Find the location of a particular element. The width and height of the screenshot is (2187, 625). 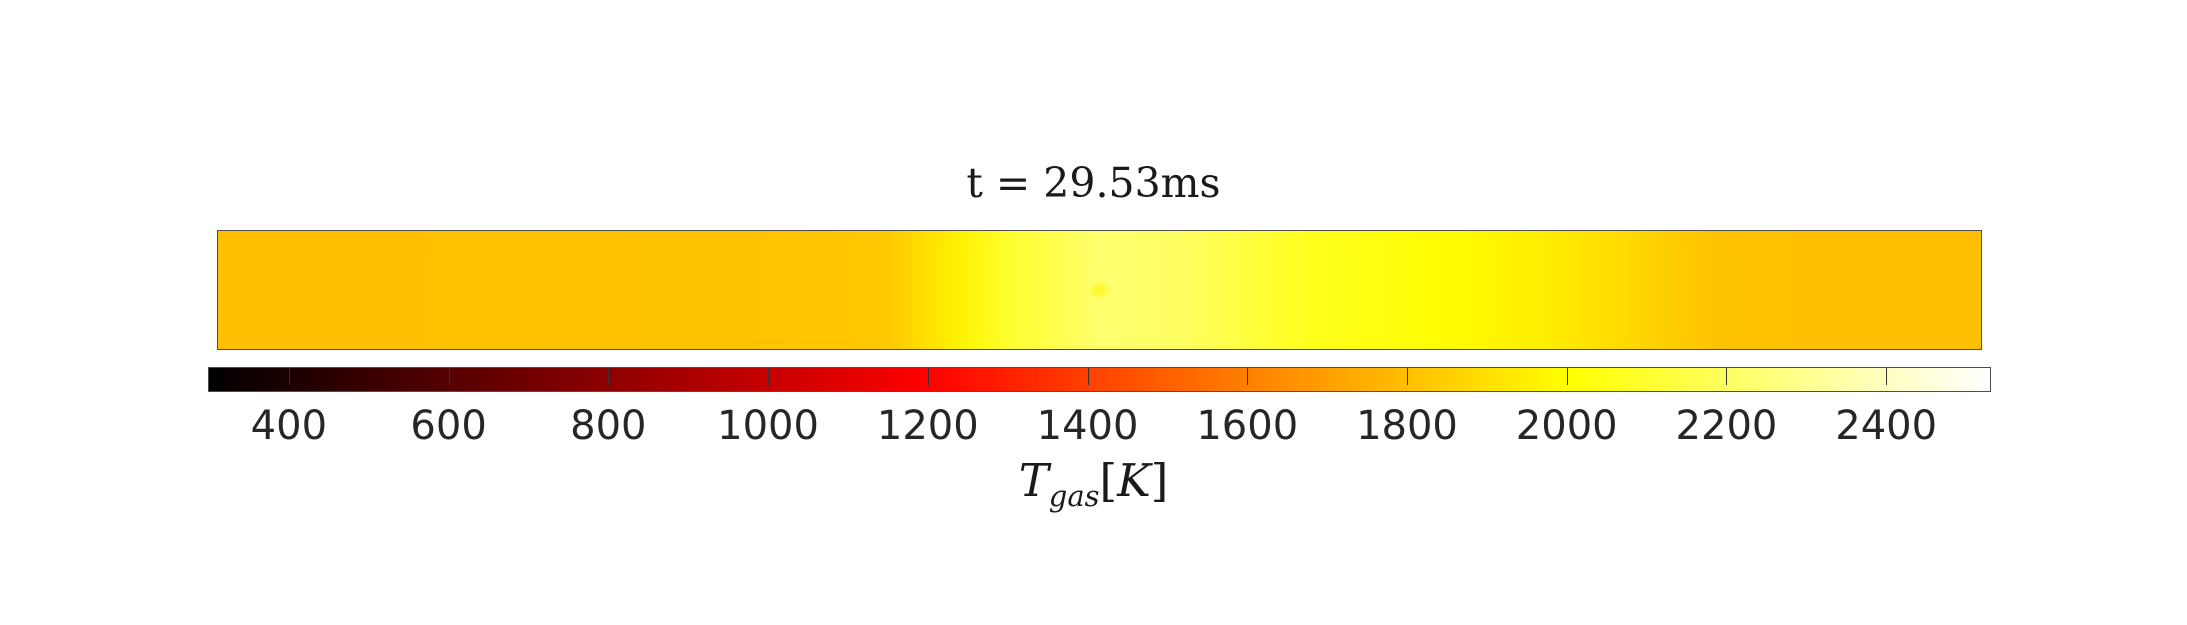

colorbar-tick-label-1800: 1800 is located at coordinates (1407, 426).